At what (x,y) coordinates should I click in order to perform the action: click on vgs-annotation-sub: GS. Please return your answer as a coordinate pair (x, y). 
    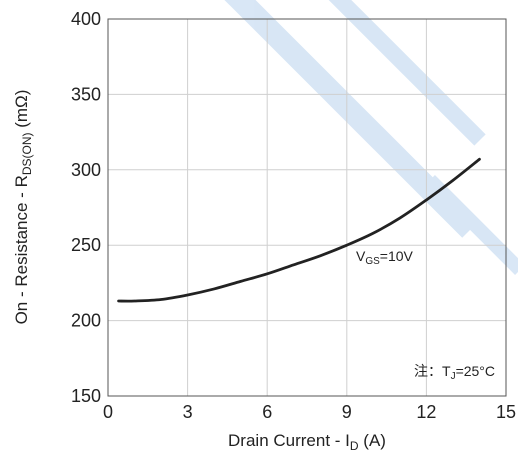
    Looking at the image, I should click on (372, 261).